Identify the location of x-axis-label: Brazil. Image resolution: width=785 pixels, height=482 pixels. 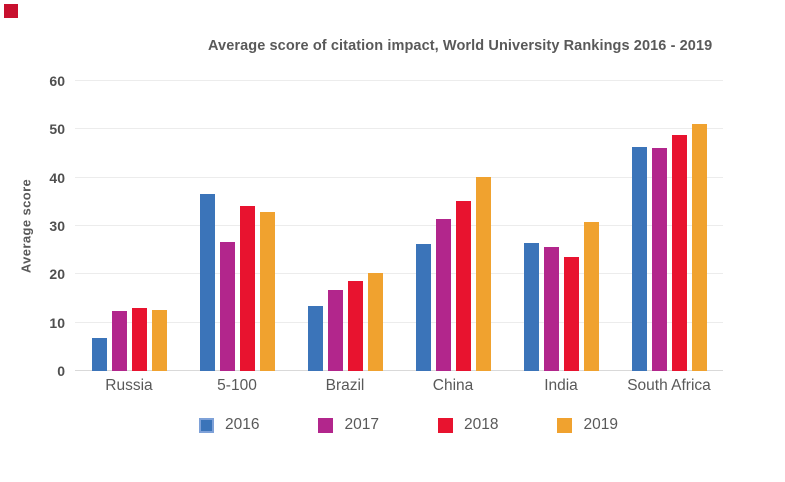
(345, 385).